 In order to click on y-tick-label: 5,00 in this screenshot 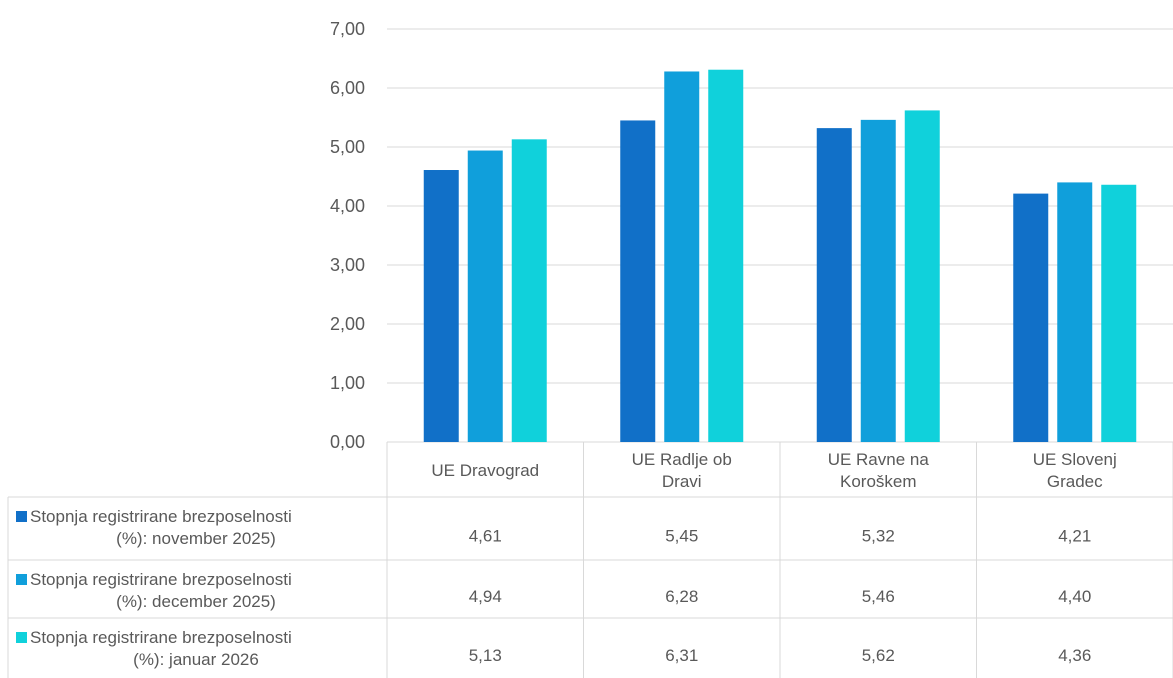, I will do `click(347, 147)`.